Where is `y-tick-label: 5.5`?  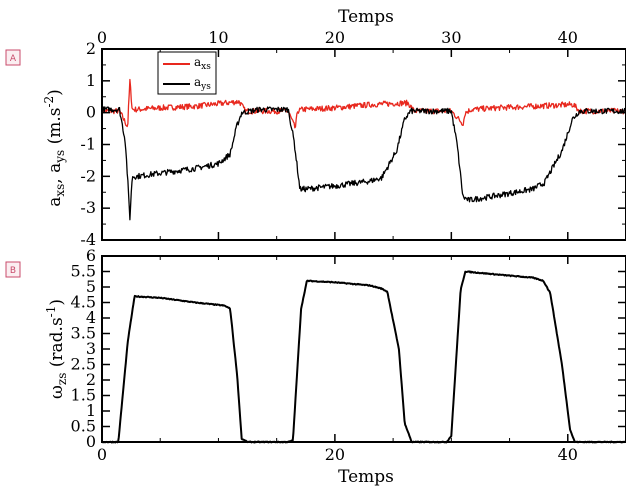 y-tick-label: 5.5 is located at coordinates (83, 271).